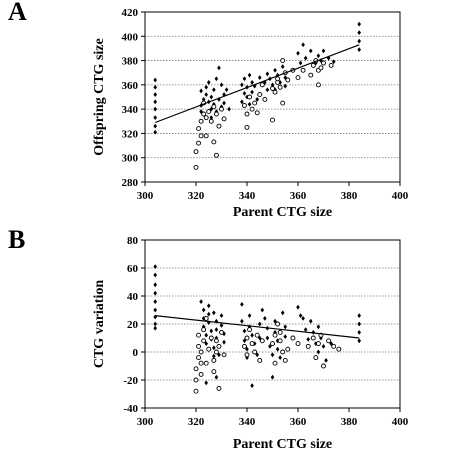 The image size is (474, 474). I want to click on y-axis-label: Offspring CTG size, so click(99, 96).